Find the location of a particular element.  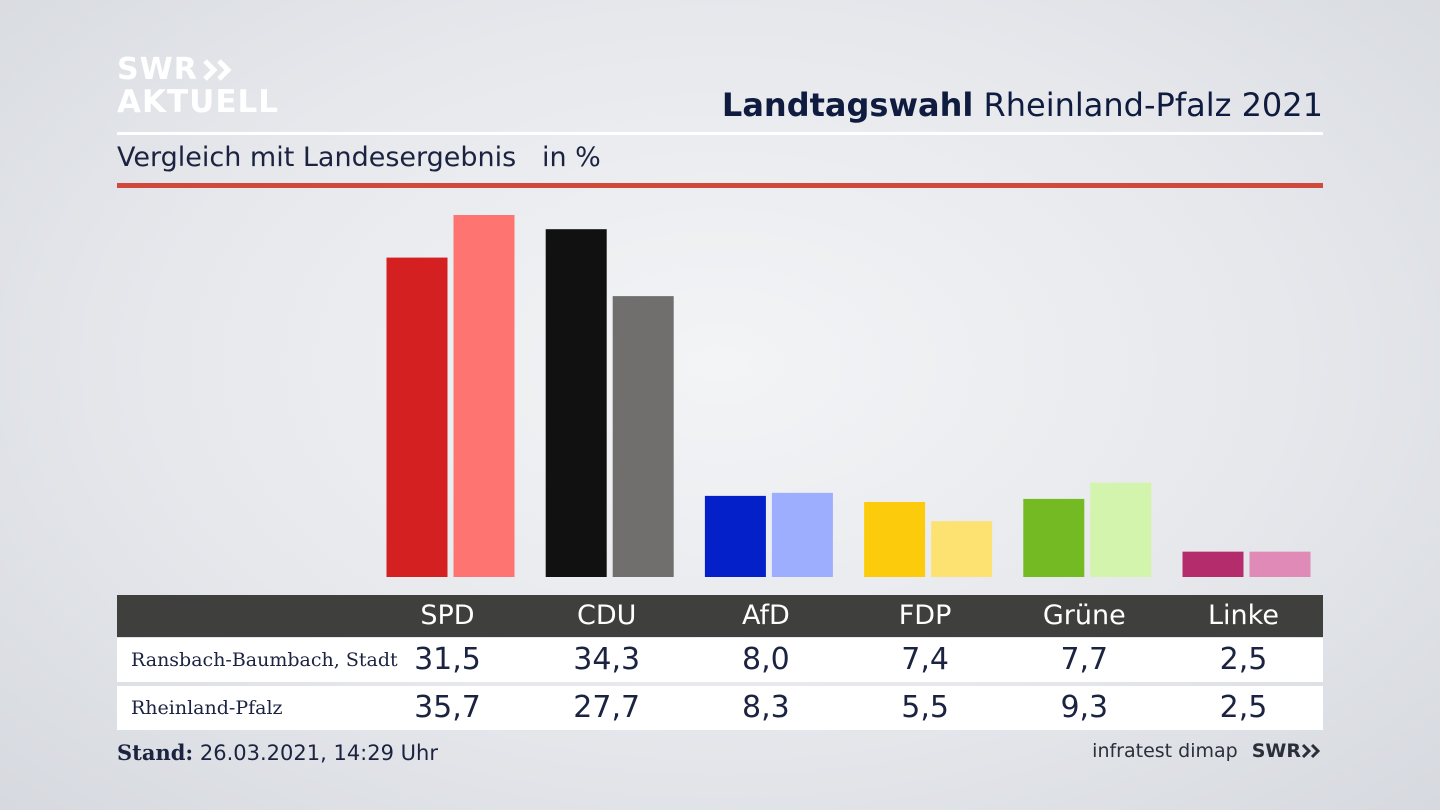

bar-afd-local is located at coordinates (735, 536).